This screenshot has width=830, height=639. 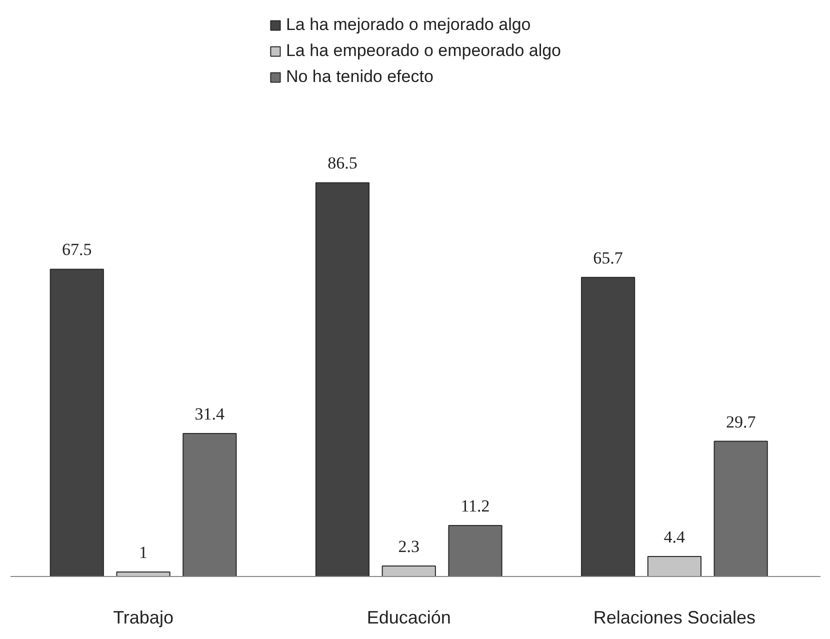 I want to click on data-label: 65.7, so click(x=608, y=258).